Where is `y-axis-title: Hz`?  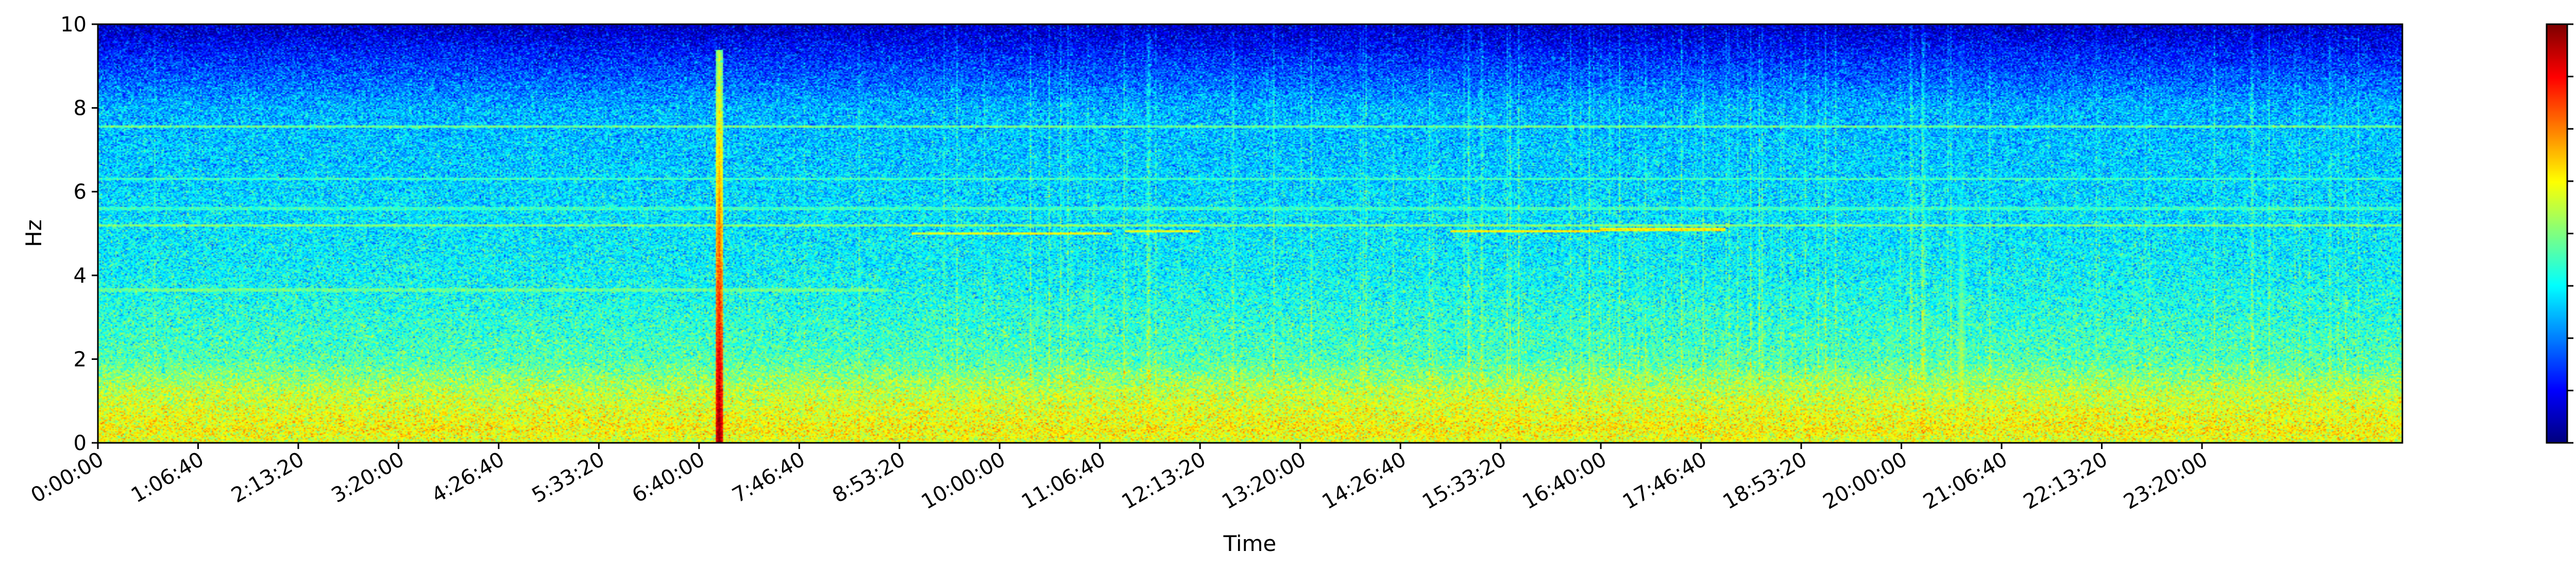
y-axis-title: Hz is located at coordinates (33, 233).